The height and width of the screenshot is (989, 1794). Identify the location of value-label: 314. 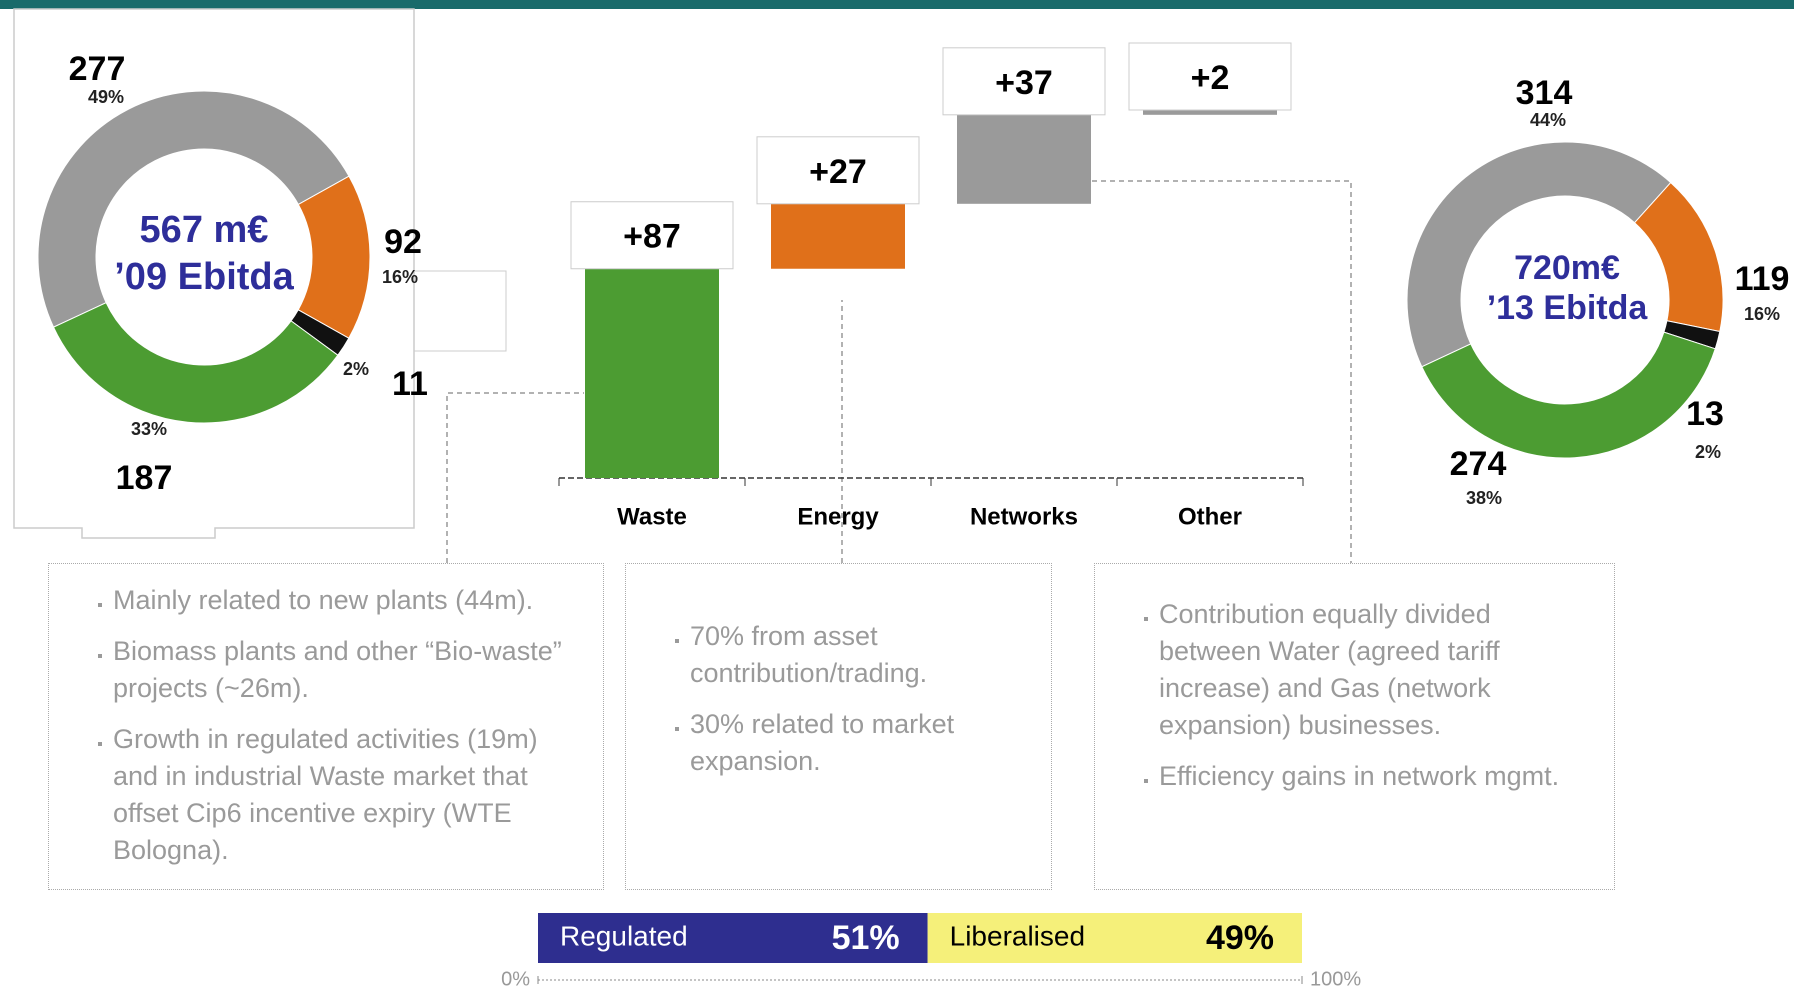
(1544, 93).